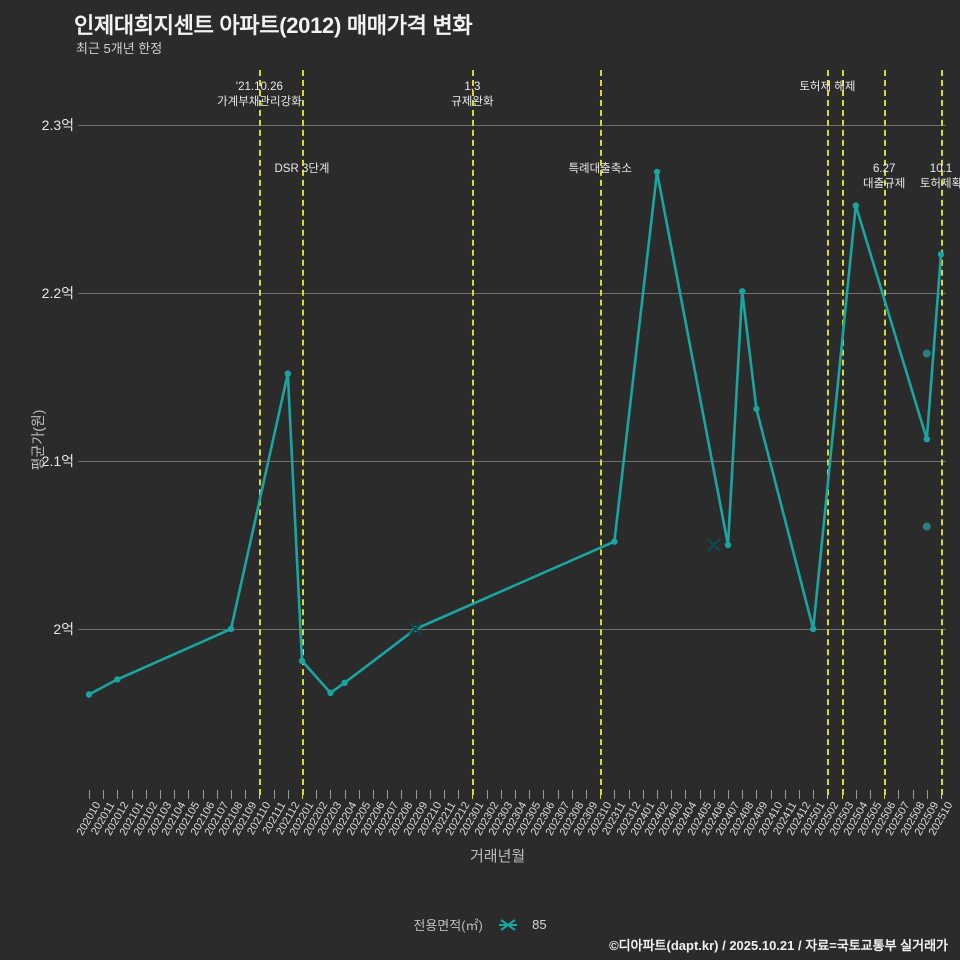 This screenshot has height=960, width=960. I want to click on event-annotation-line1: 토허제 해제, so click(827, 87).